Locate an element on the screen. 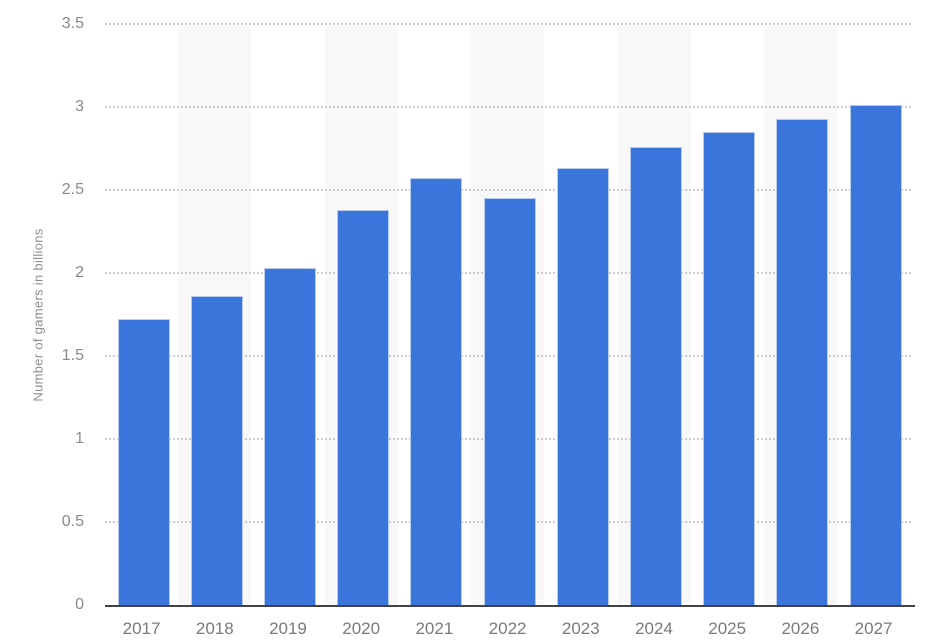  y-tick-label-0.5: 0.5 is located at coordinates (72, 521).